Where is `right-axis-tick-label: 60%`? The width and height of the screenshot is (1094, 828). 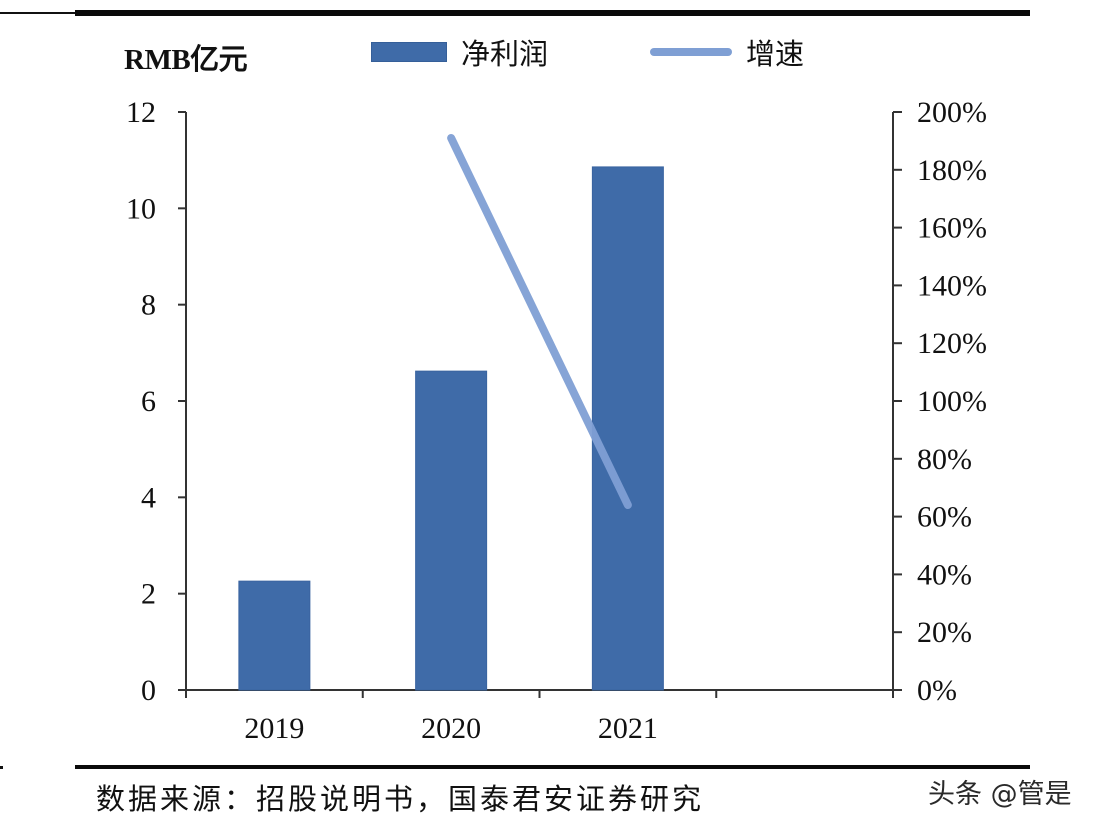 right-axis-tick-label: 60% is located at coordinates (944, 517).